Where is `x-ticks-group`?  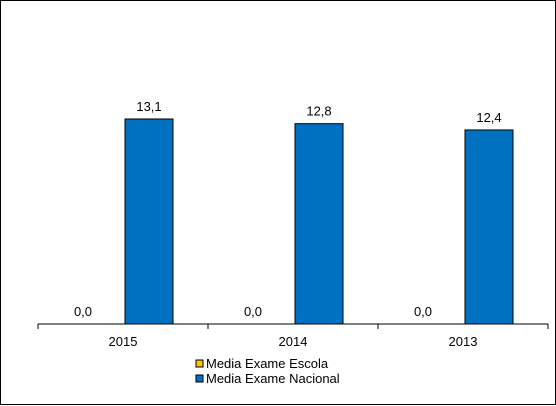 x-ticks-group is located at coordinates (293, 326).